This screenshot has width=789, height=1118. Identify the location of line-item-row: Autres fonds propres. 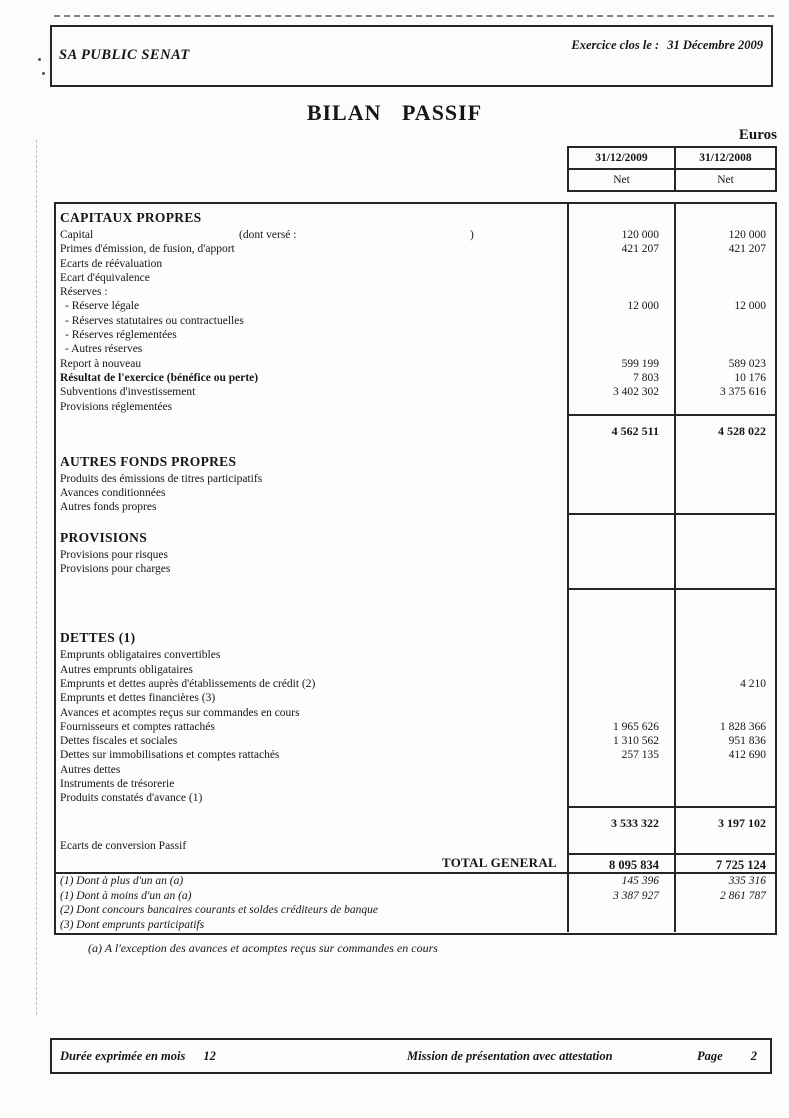
(415, 507).